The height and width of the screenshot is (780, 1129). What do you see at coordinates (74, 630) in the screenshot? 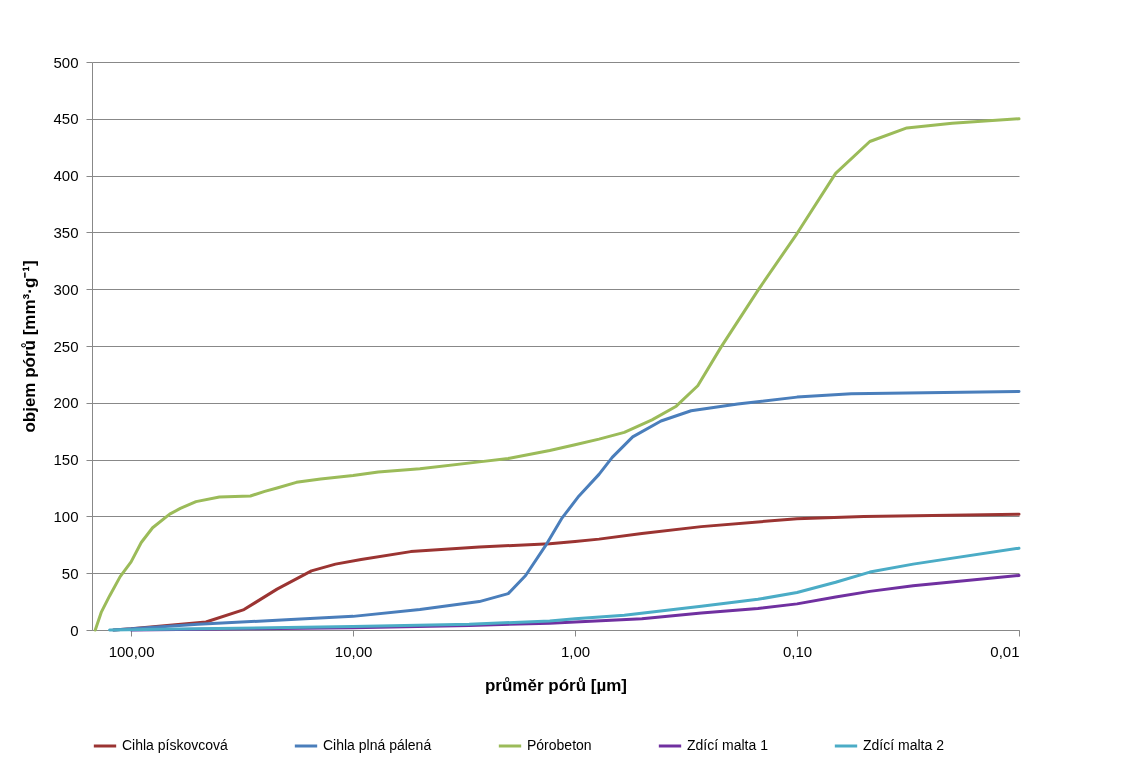
I see `y-tick-label: 0` at bounding box center [74, 630].